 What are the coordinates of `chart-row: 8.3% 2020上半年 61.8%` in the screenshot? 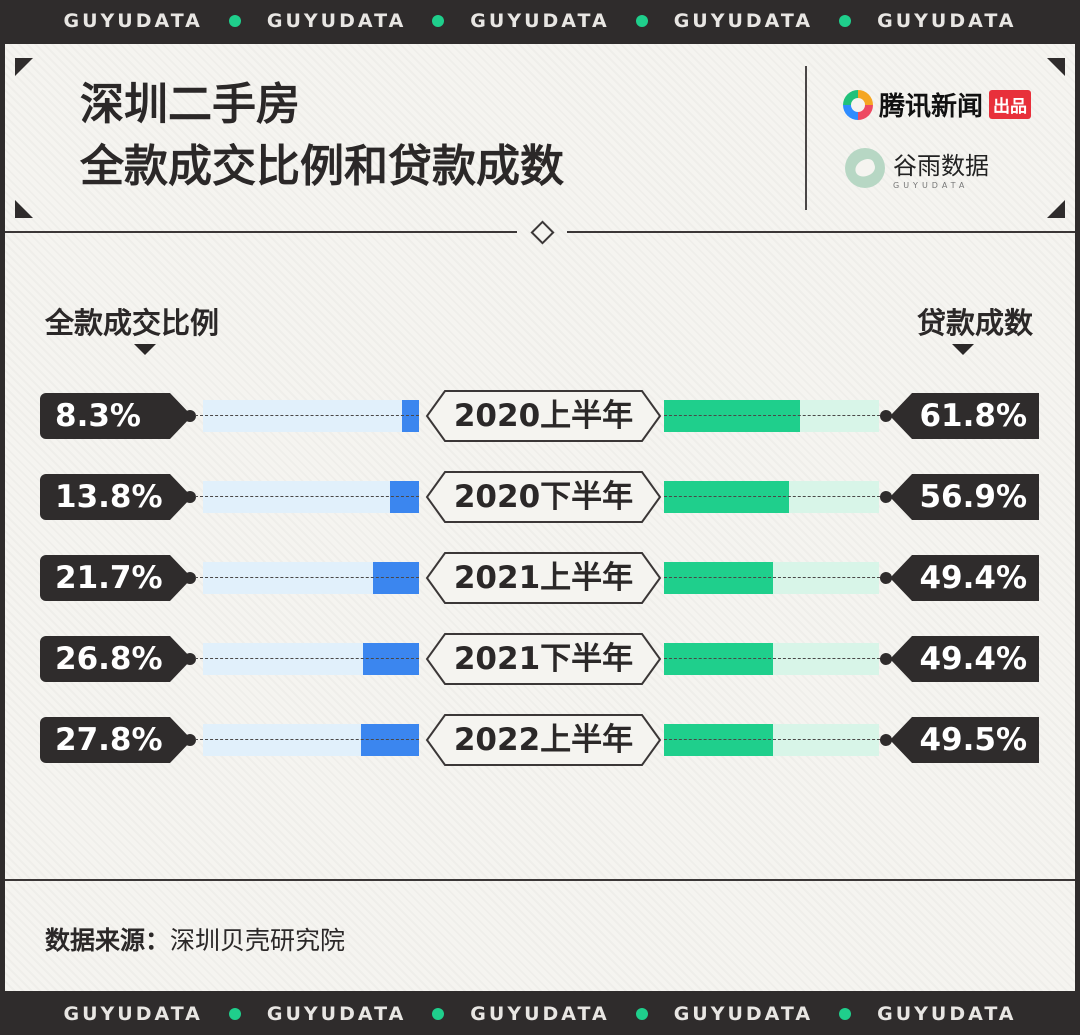 It's located at (540, 415).